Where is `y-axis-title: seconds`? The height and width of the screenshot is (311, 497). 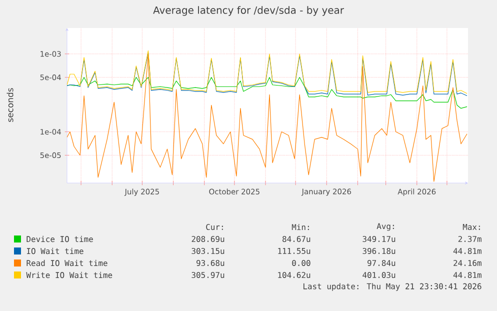 y-axis-title: seconds is located at coordinates (10, 105).